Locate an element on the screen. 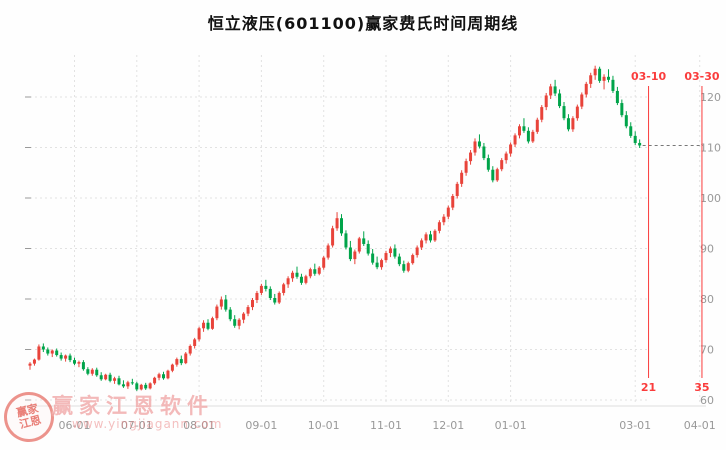  x-axis-label: 08-01 is located at coordinates (199, 425).